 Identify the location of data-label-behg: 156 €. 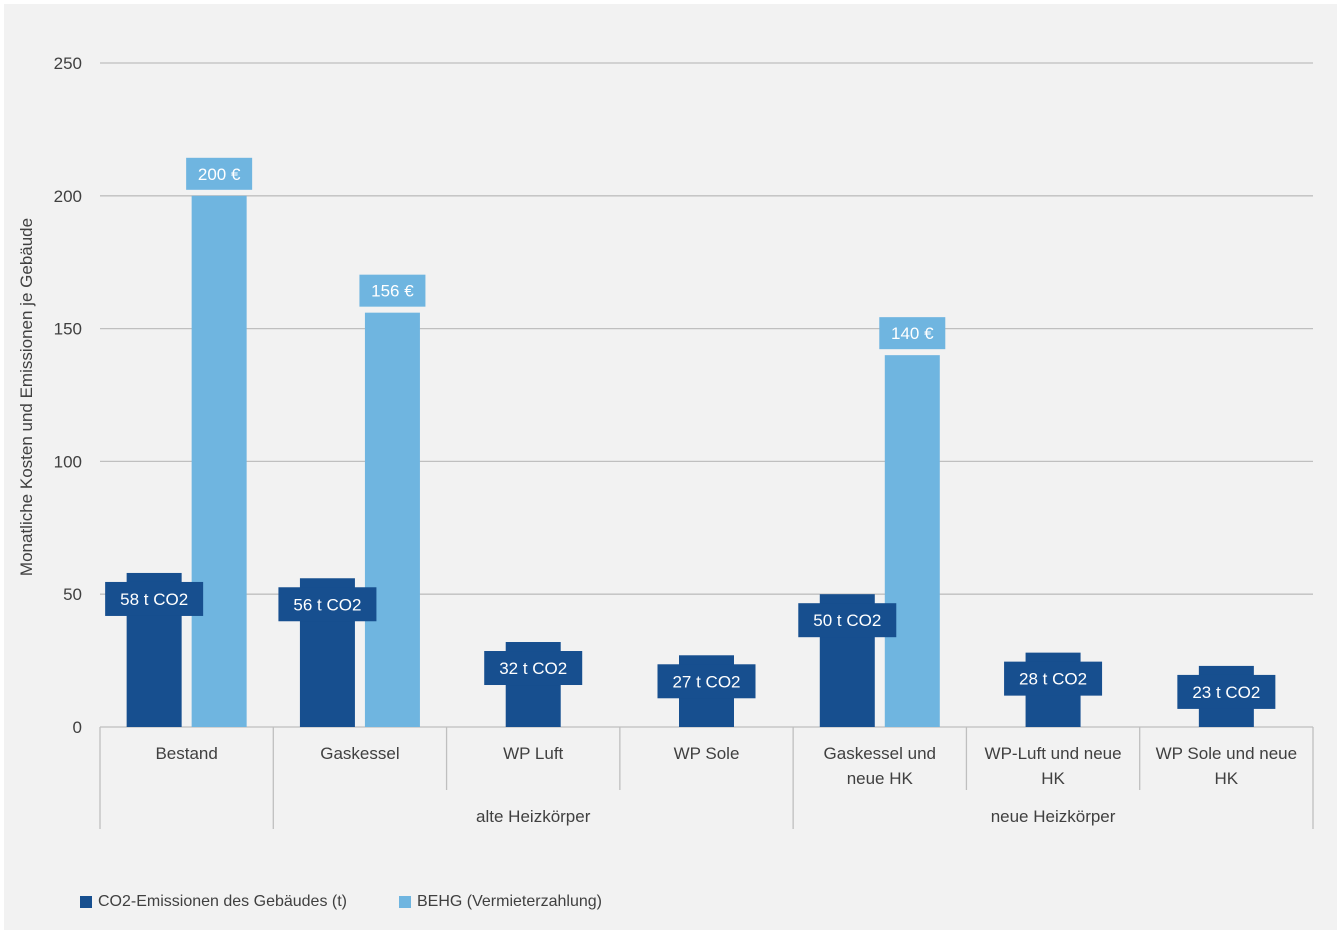
(392, 291).